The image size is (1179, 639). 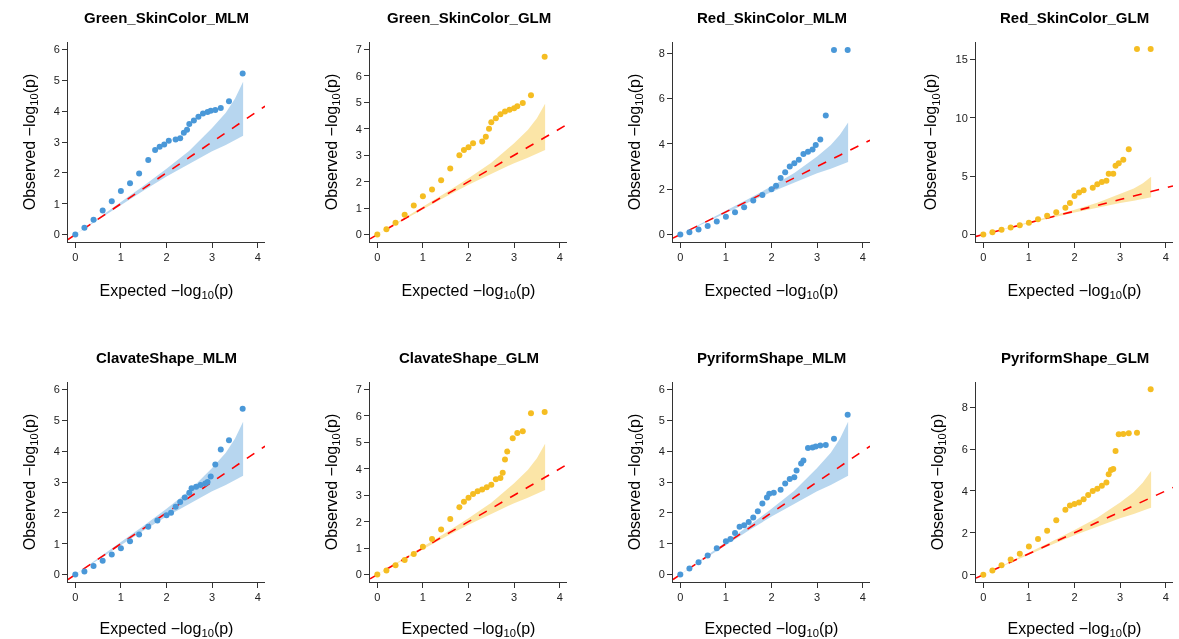 I want to click on chart-title: Green_SkinColor_MLM, so click(x=167, y=17).